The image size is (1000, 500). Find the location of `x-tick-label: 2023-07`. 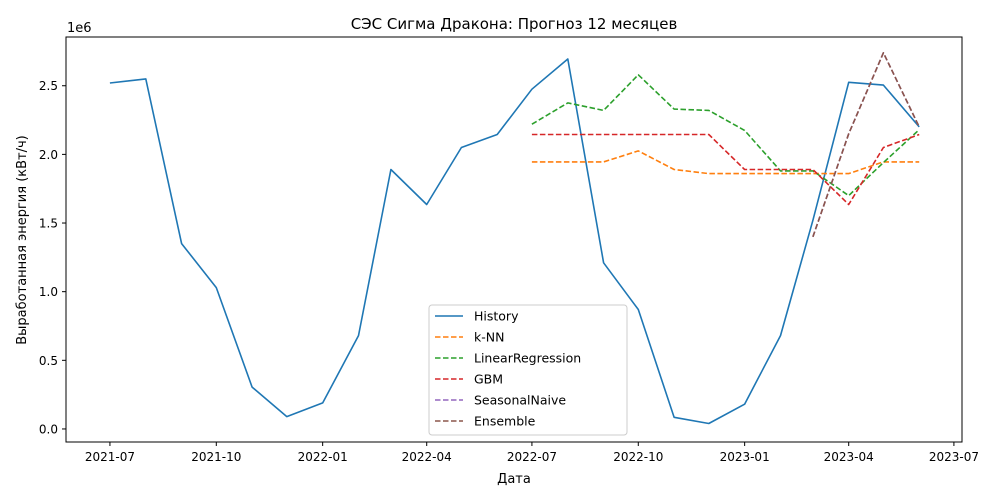

x-tick-label: 2023-07 is located at coordinates (954, 457).